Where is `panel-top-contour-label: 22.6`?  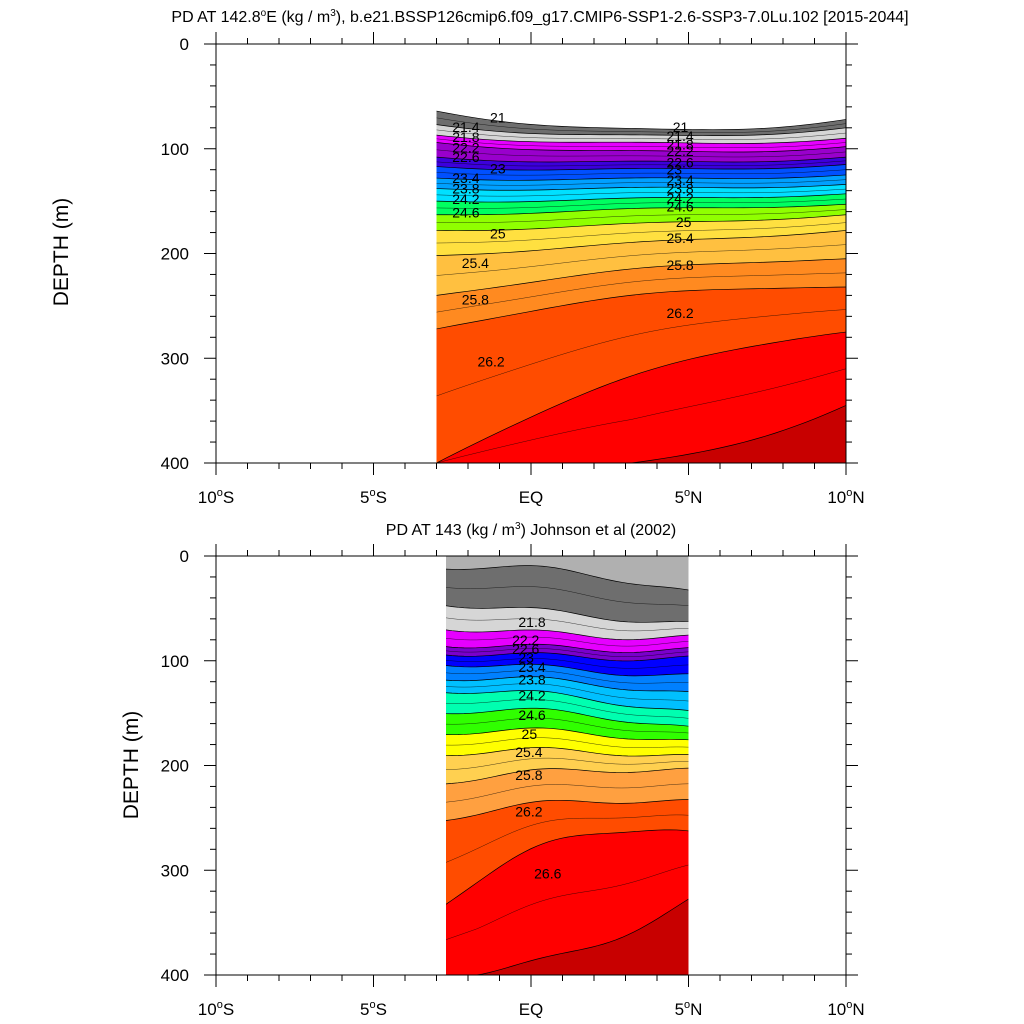 panel-top-contour-label: 22.6 is located at coordinates (679, 162).